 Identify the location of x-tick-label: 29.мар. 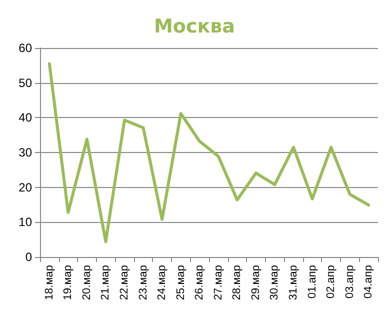
(256, 282).